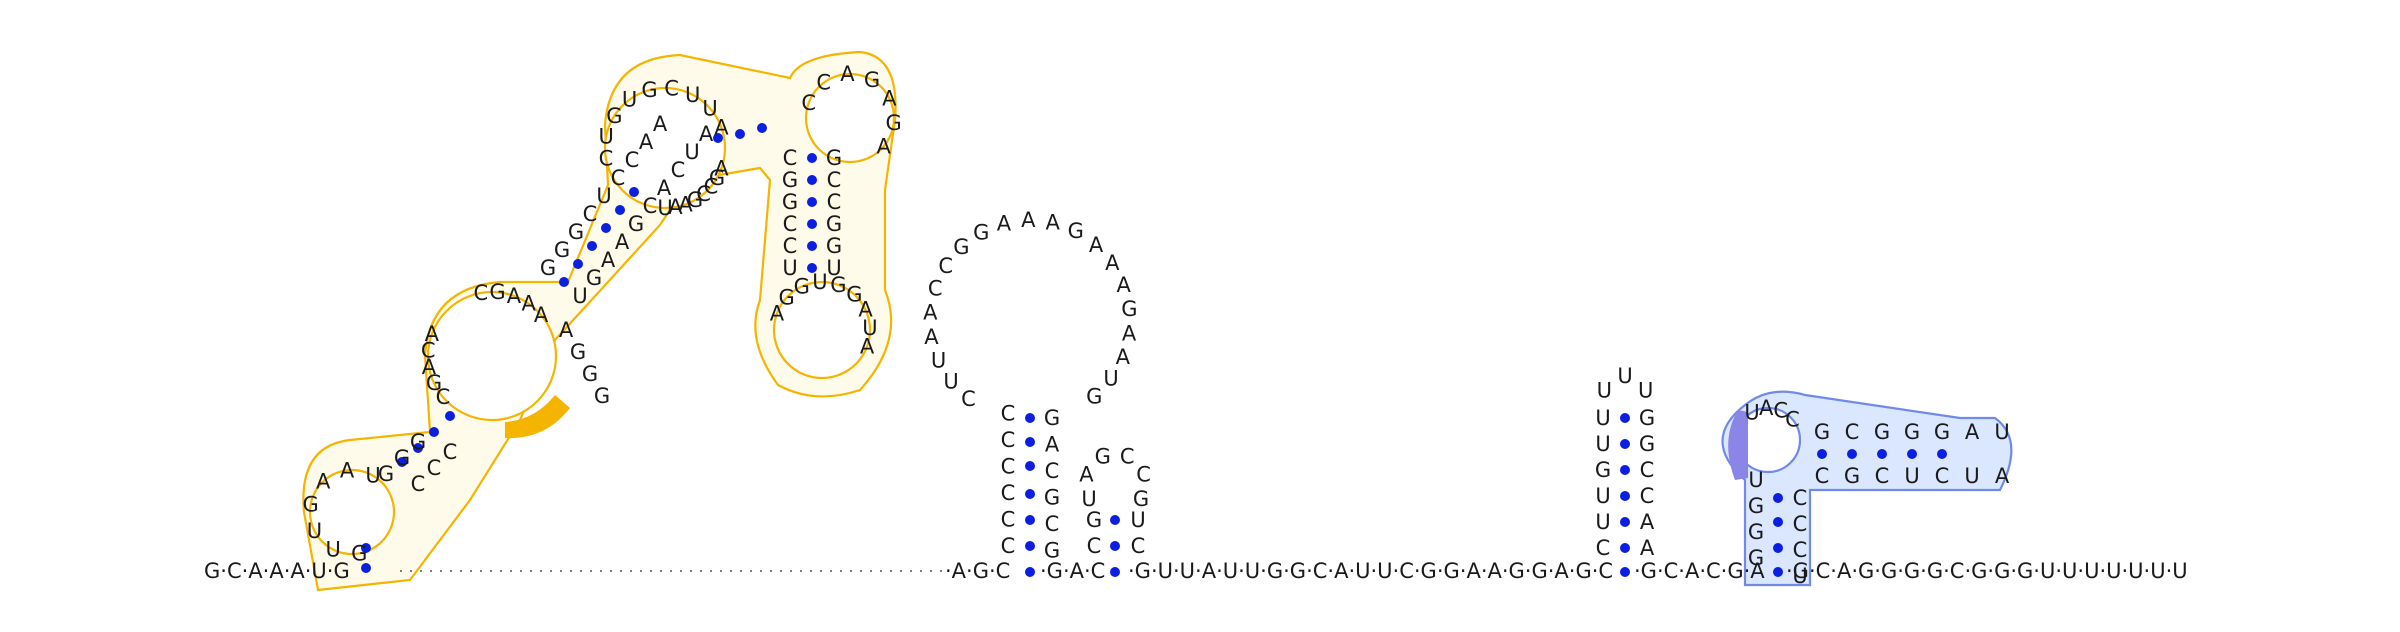 The width and height of the screenshot is (2400, 632). Describe the element at coordinates (1008, 467) in the screenshot. I see `hairpin-1-stem-left-3: C` at that location.